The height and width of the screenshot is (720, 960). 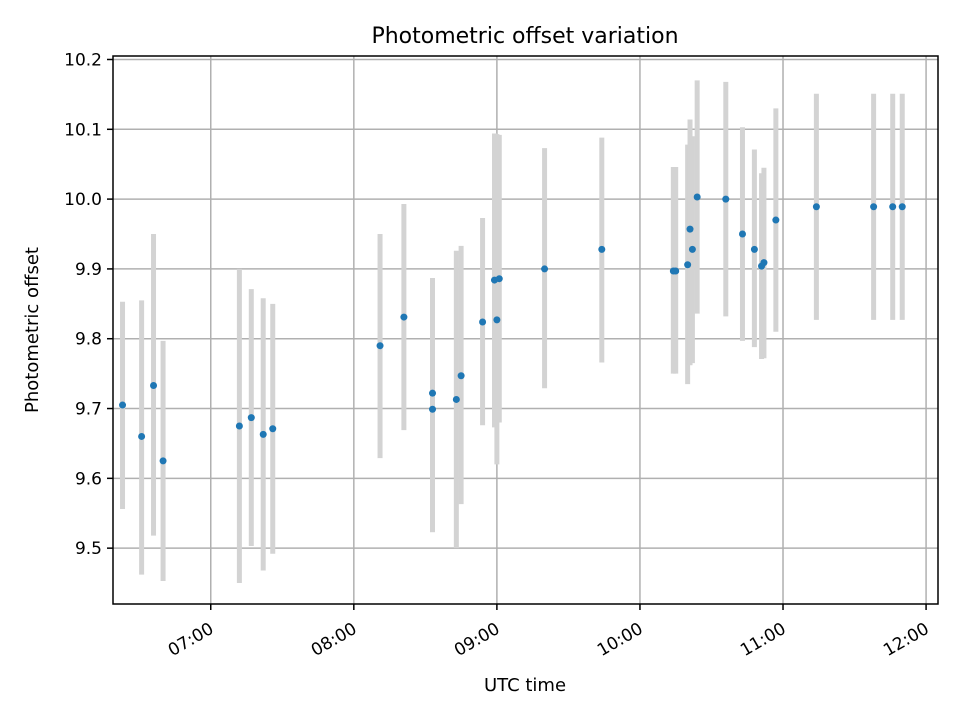 I want to click on x-tick-label: 10:00, so click(x=620, y=640).